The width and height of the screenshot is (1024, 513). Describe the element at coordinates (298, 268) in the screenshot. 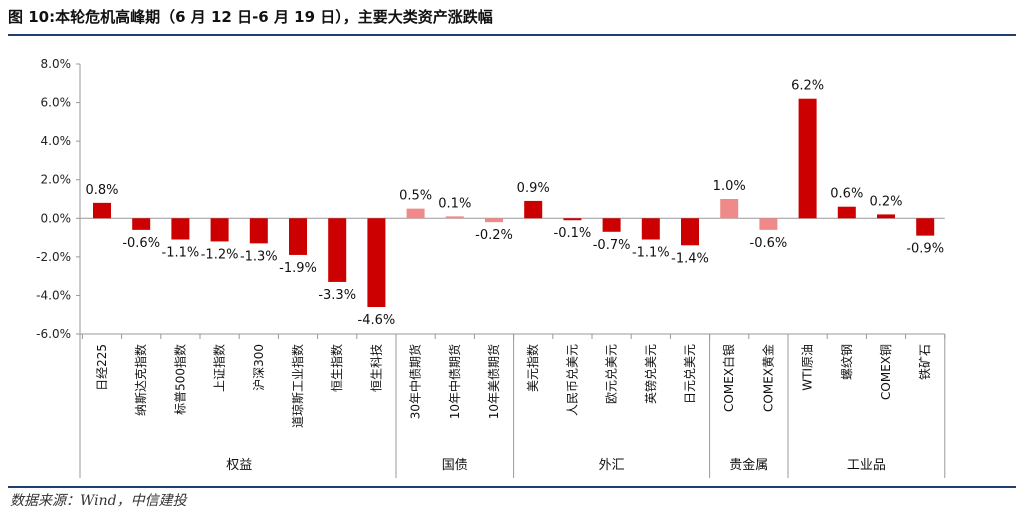

I see `data-label: -1.9%` at that location.